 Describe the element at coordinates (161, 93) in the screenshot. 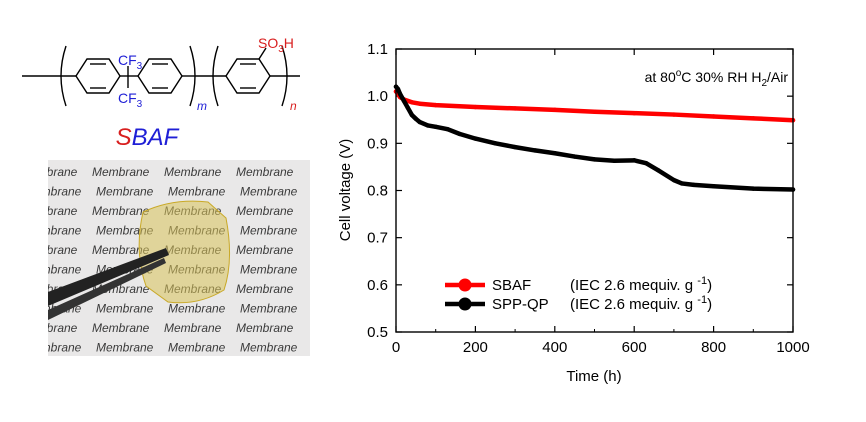

I see `polymer-structure: CF3 CF3 SO3H m n SBAF` at that location.